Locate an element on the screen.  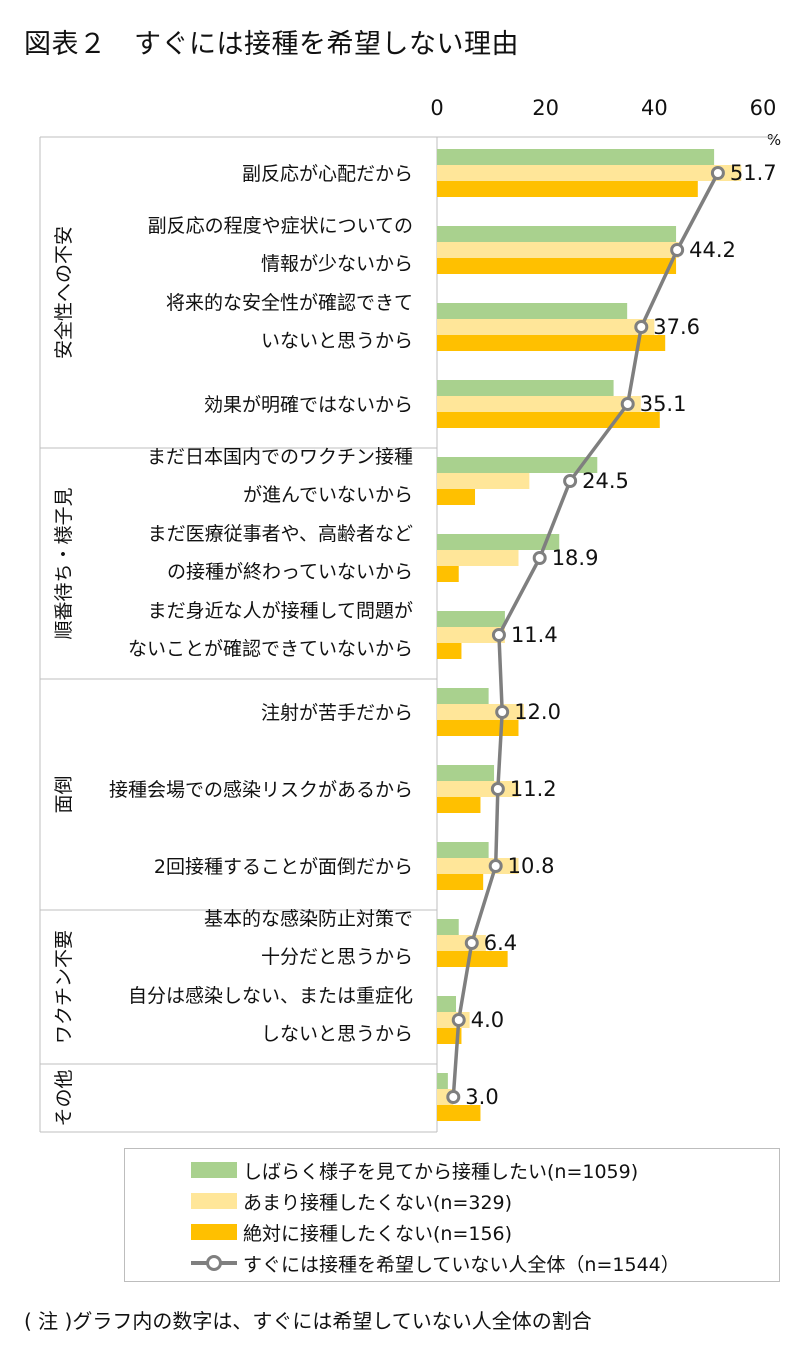
category-label-0: 副反応が心配だから is located at coordinates (327, 174).